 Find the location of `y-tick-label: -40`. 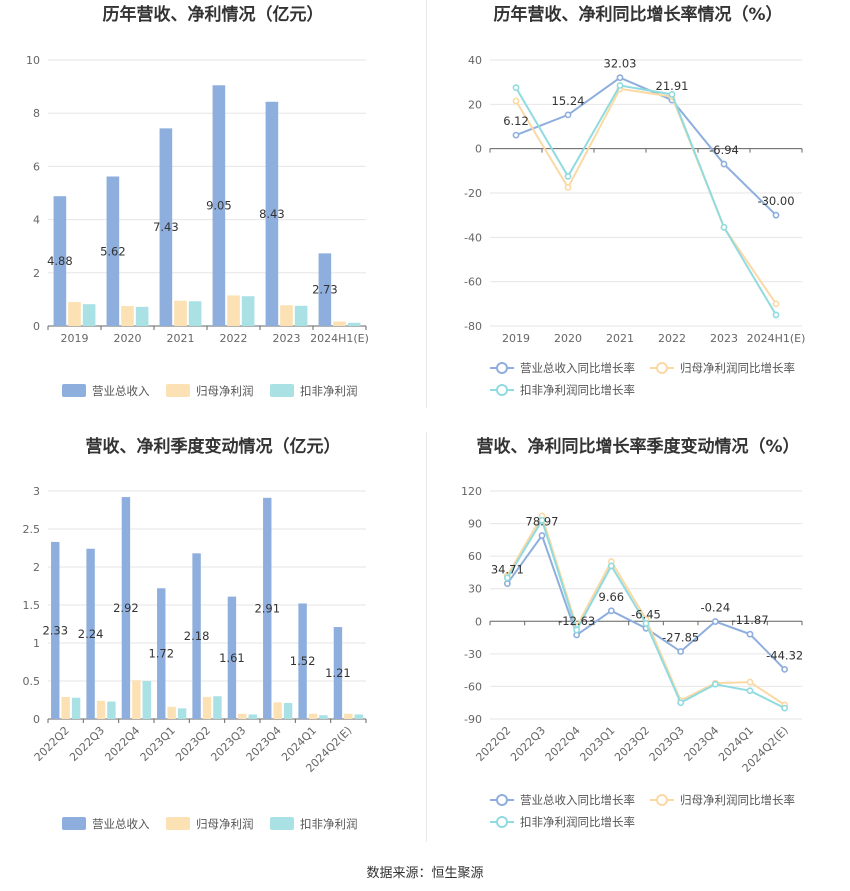

y-tick-label: -40 is located at coordinates (473, 237).